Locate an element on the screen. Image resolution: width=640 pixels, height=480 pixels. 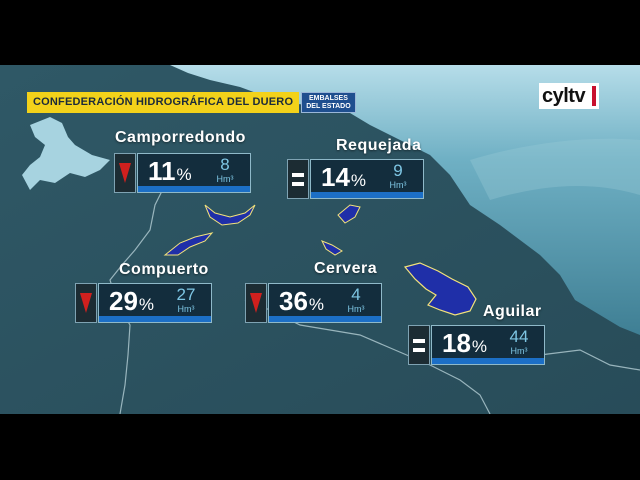
trend-indicator-cervera is located at coordinates (256, 303).